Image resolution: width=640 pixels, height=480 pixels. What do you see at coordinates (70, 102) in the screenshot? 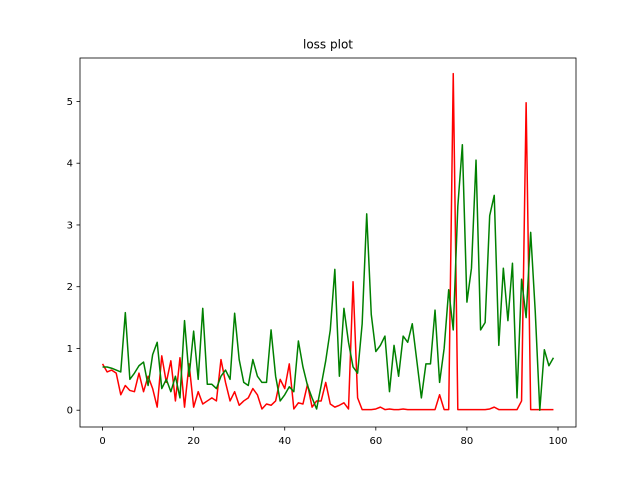
I see `y-tick-label: 5` at bounding box center [70, 102].